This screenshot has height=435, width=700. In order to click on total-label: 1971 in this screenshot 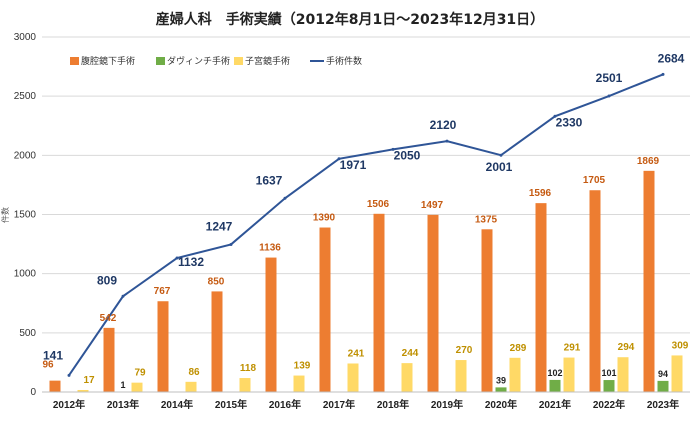, I will do `click(353, 165)`.